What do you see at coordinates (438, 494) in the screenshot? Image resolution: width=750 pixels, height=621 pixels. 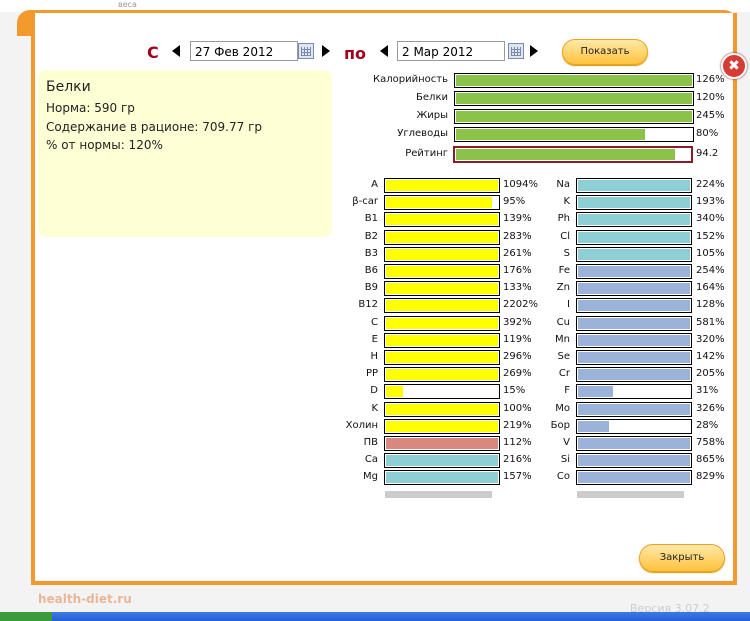 I see `vitamin-scrollbar` at bounding box center [438, 494].